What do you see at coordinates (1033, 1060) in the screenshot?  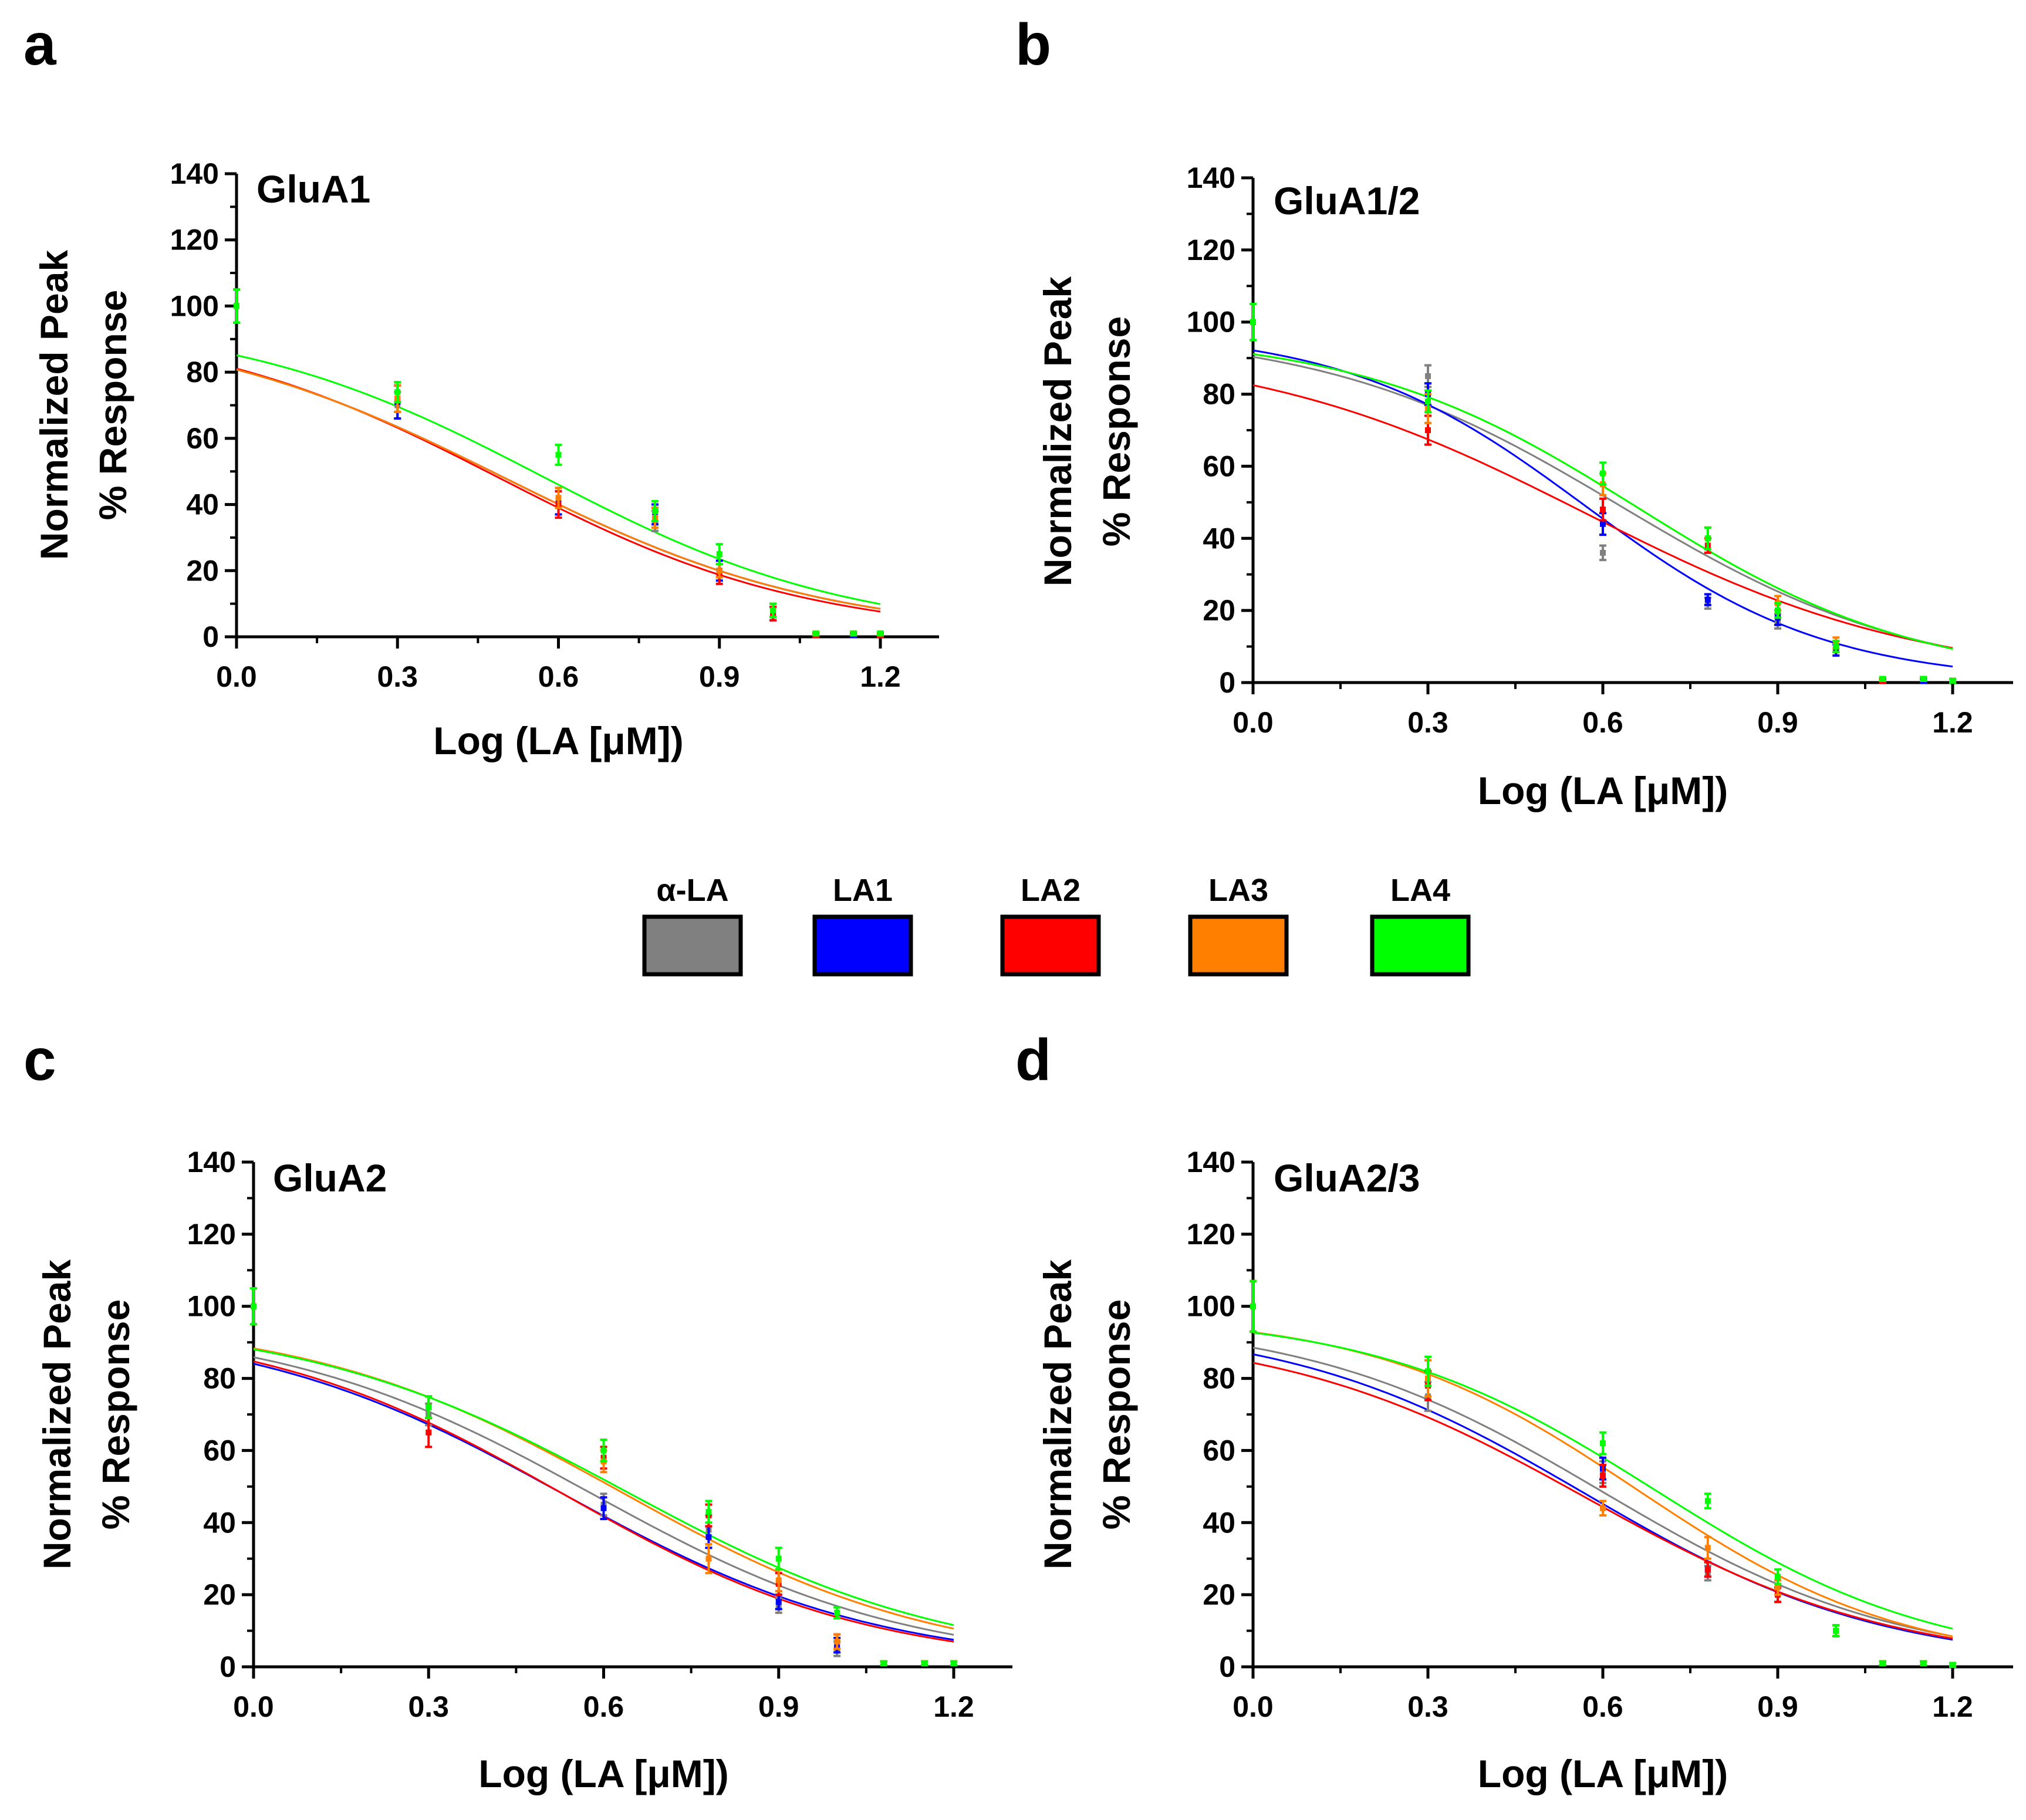 I see `panel-letter: d` at bounding box center [1033, 1060].